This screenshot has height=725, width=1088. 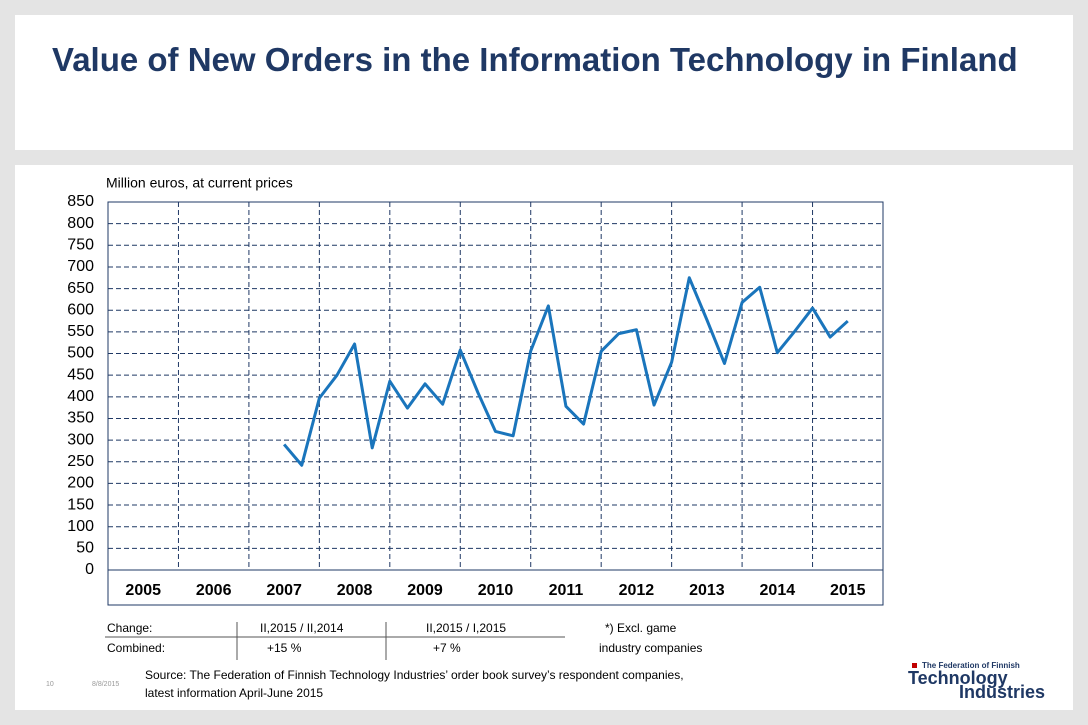 What do you see at coordinates (958, 678) in the screenshot?
I see `logo-text: Technology` at bounding box center [958, 678].